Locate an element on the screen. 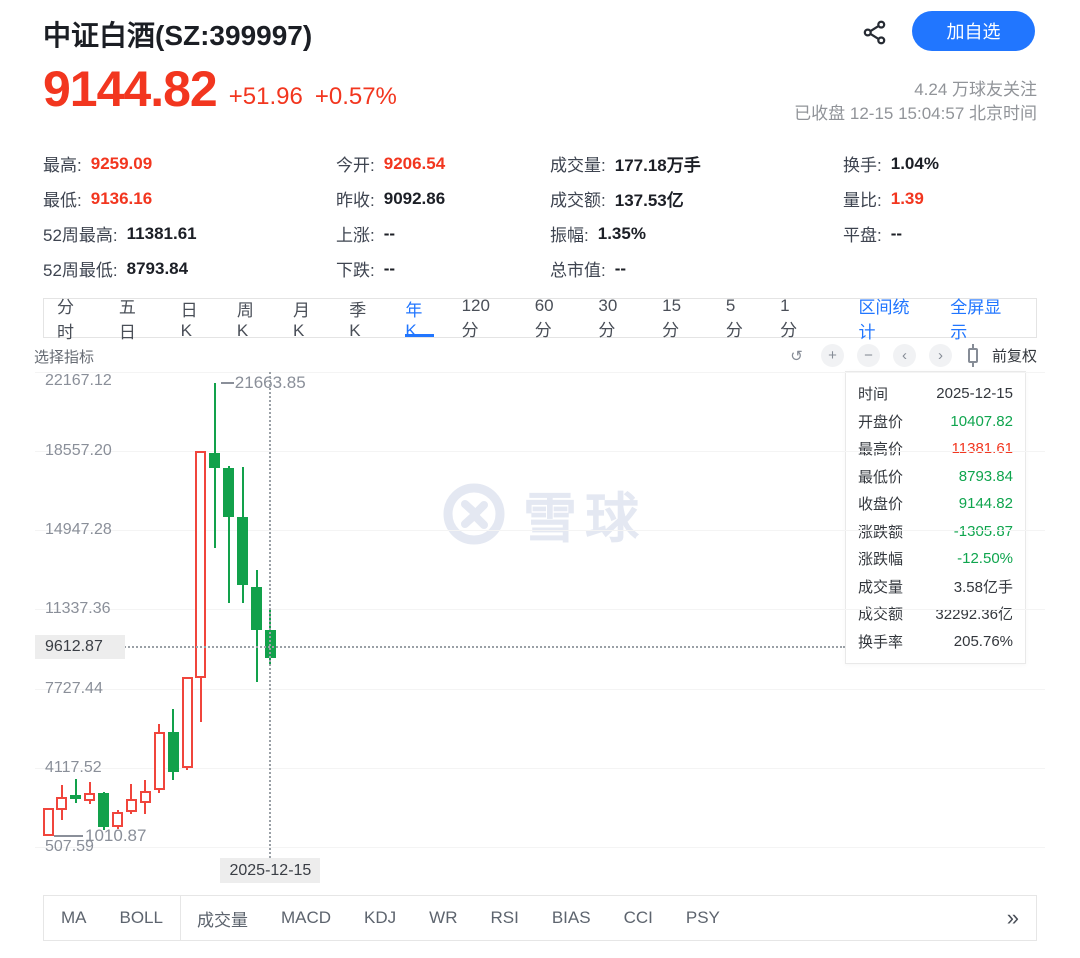  tooltip-value: 3.58亿手 is located at coordinates (983, 587).